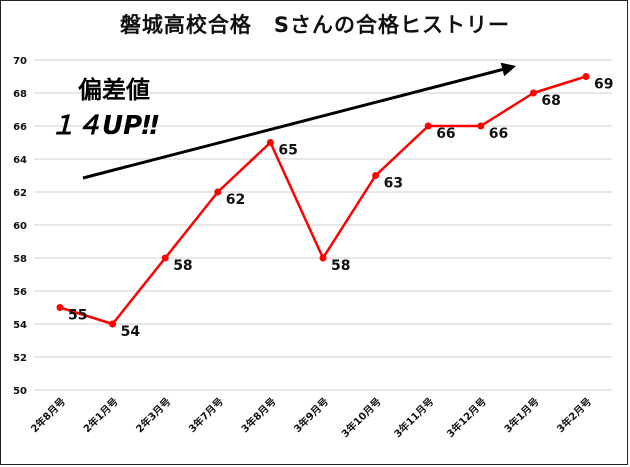  What do you see at coordinates (466, 417) in the screenshot?
I see `x-tick-label: 3年12月号` at bounding box center [466, 417].